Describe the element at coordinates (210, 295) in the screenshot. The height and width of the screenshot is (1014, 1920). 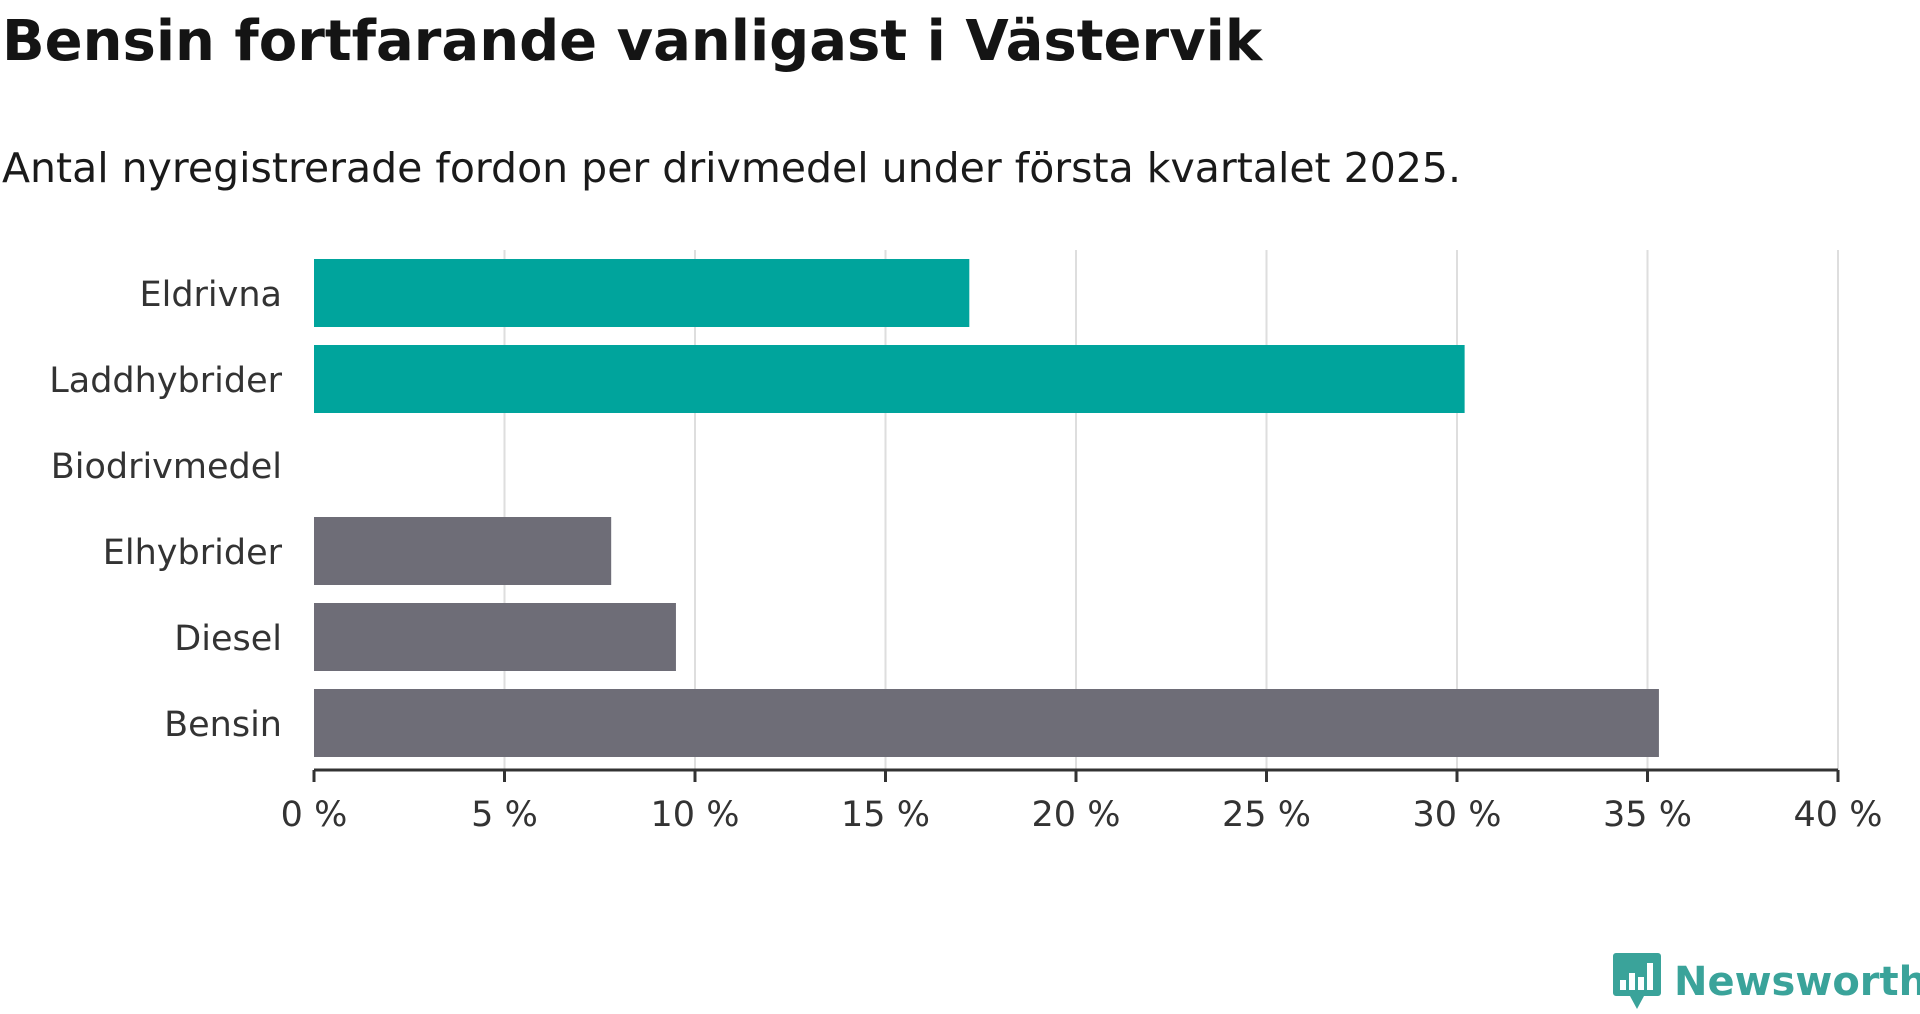
I see `category-label: Eldrivna` at that location.